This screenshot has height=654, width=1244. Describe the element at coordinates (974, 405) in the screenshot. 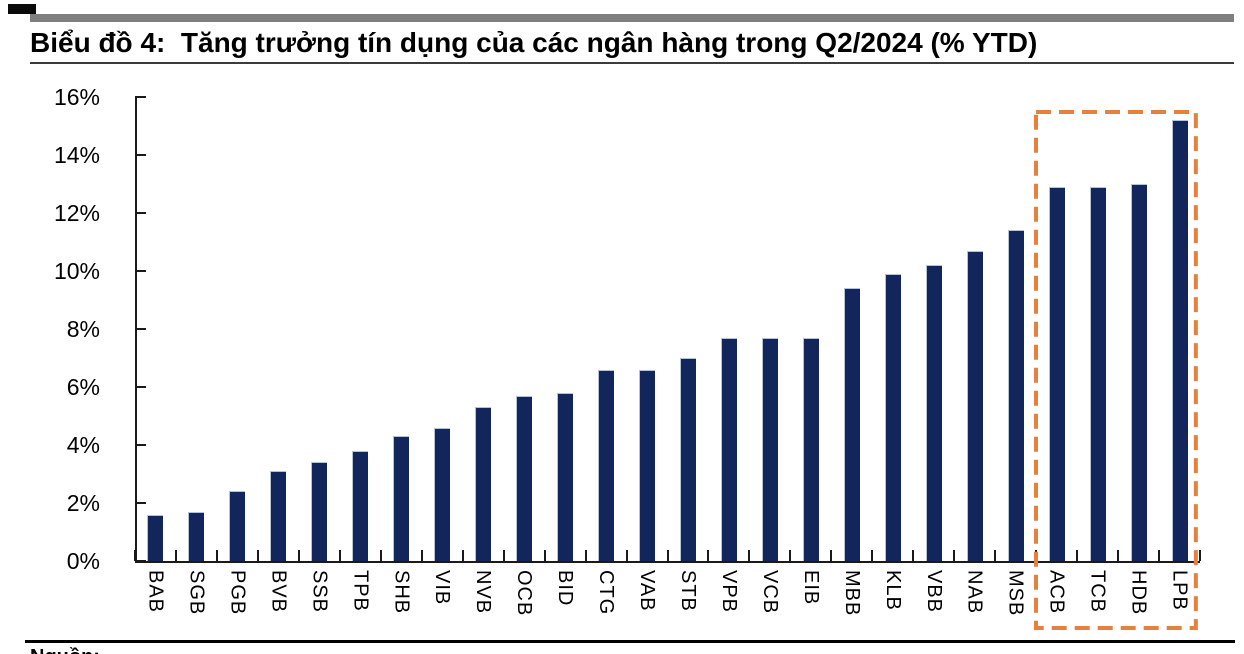

I see `bar-NAB` at that location.